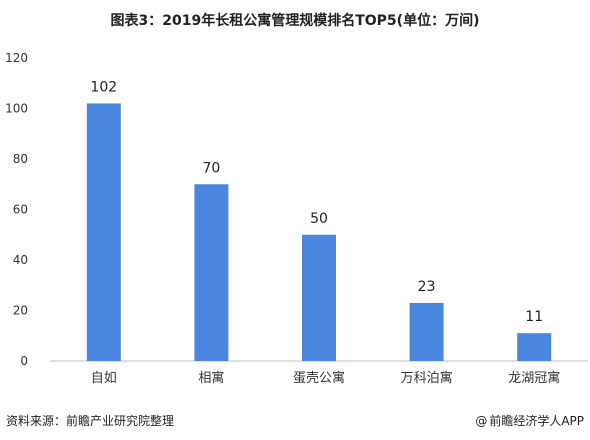 This screenshot has height=440, width=590. I want to click on y-tick-label: 100, so click(16, 109).